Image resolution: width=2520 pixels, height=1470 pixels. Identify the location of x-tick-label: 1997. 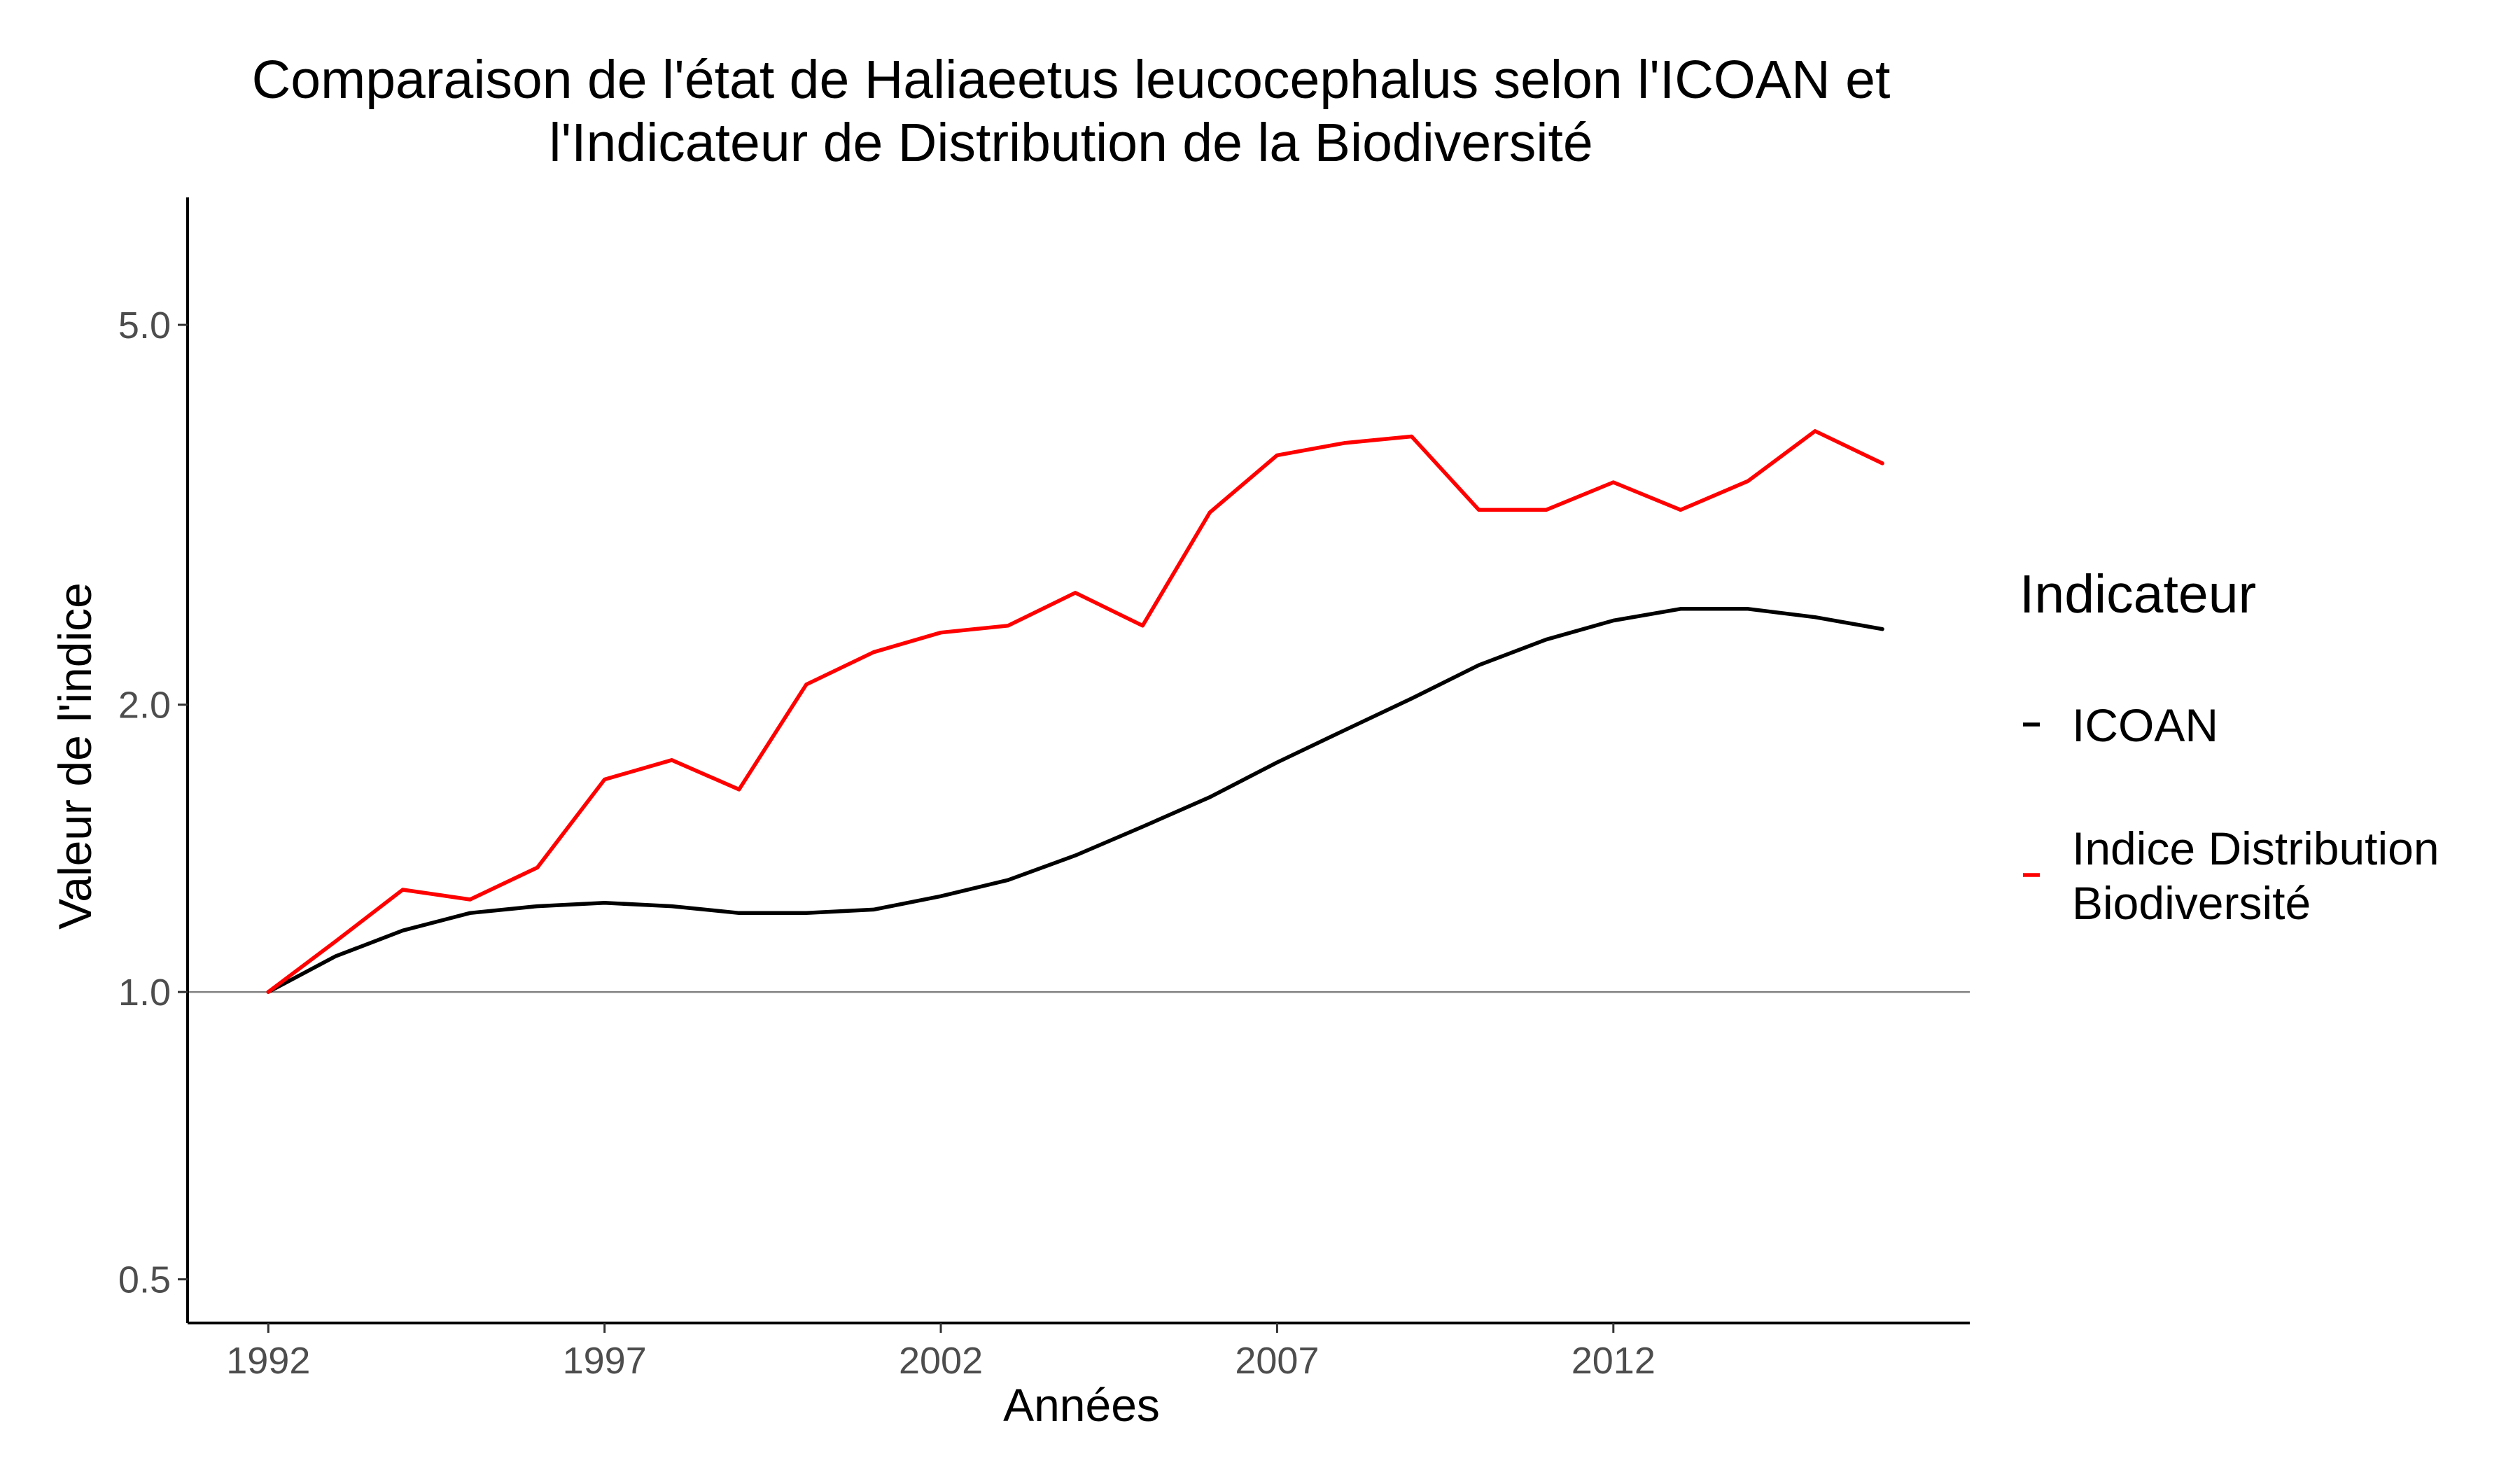
(605, 1361).